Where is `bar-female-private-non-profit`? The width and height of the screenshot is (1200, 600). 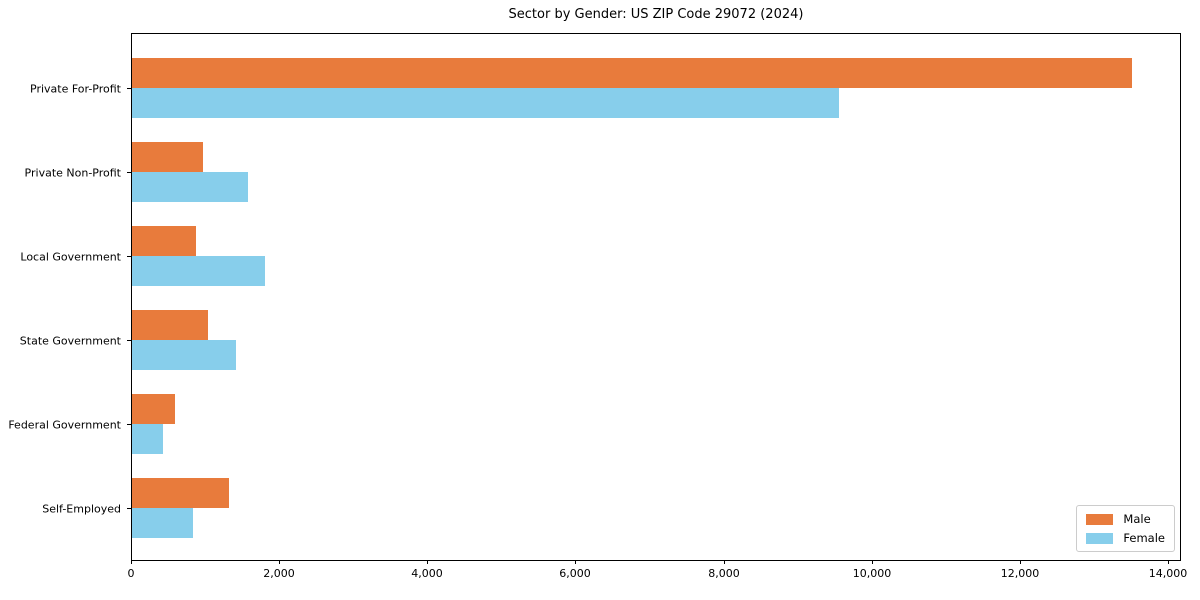 bar-female-private-non-profit is located at coordinates (190, 187).